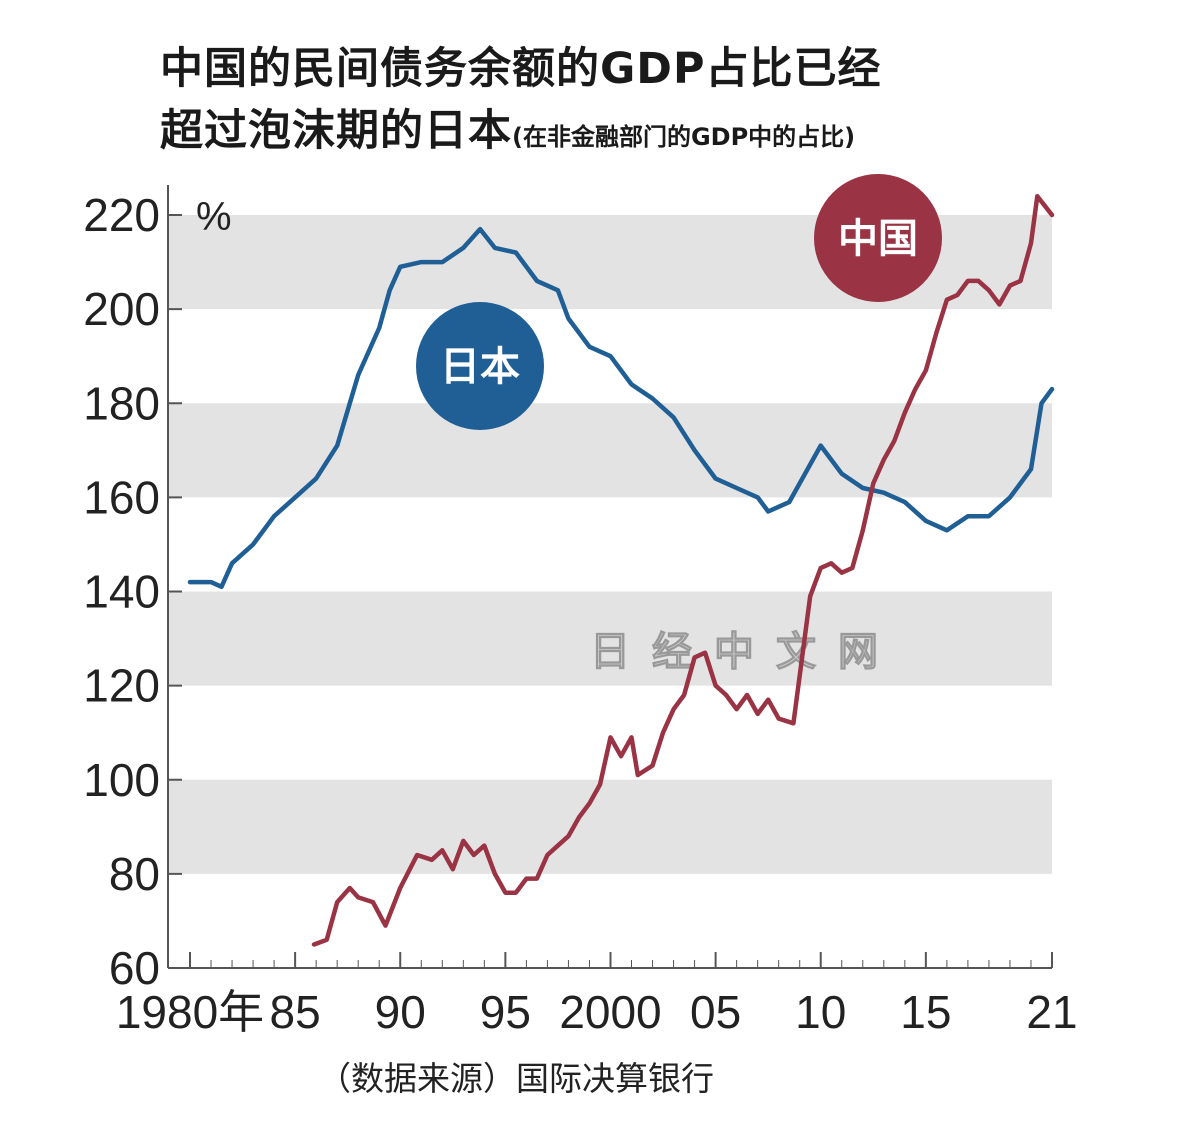 This screenshot has width=1200, height=1147. What do you see at coordinates (521, 69) in the screenshot?
I see `chart-title-line1: 中国的民间债务余额的GDP占比已经` at bounding box center [521, 69].